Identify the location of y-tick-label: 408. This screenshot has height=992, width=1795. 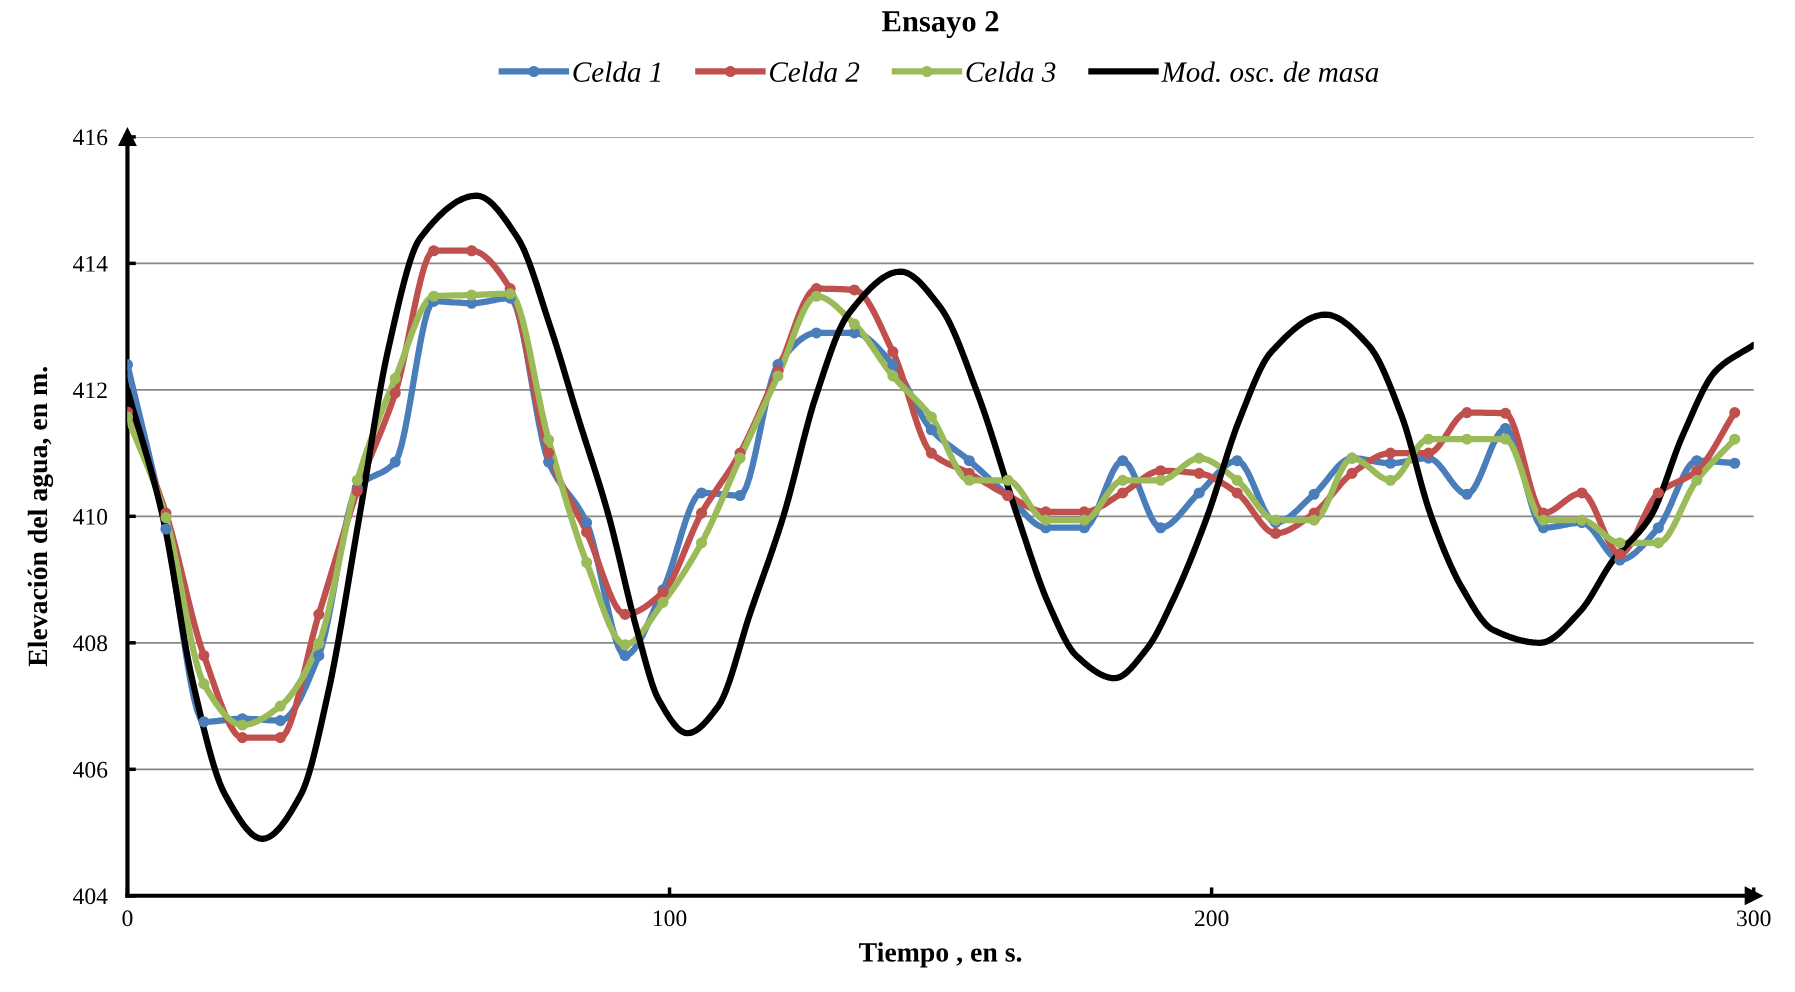
(90, 643).